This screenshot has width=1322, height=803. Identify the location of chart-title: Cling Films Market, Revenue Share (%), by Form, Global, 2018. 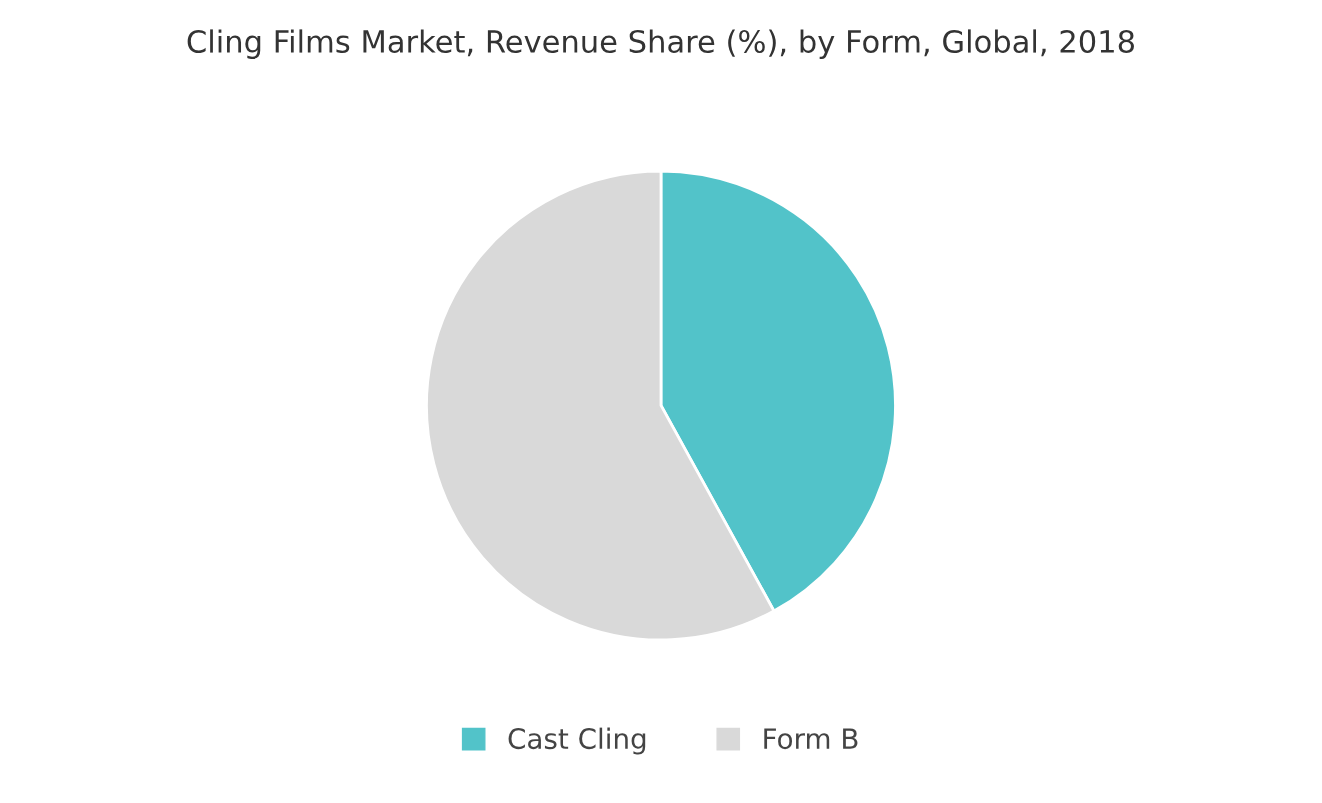
(660, 44).